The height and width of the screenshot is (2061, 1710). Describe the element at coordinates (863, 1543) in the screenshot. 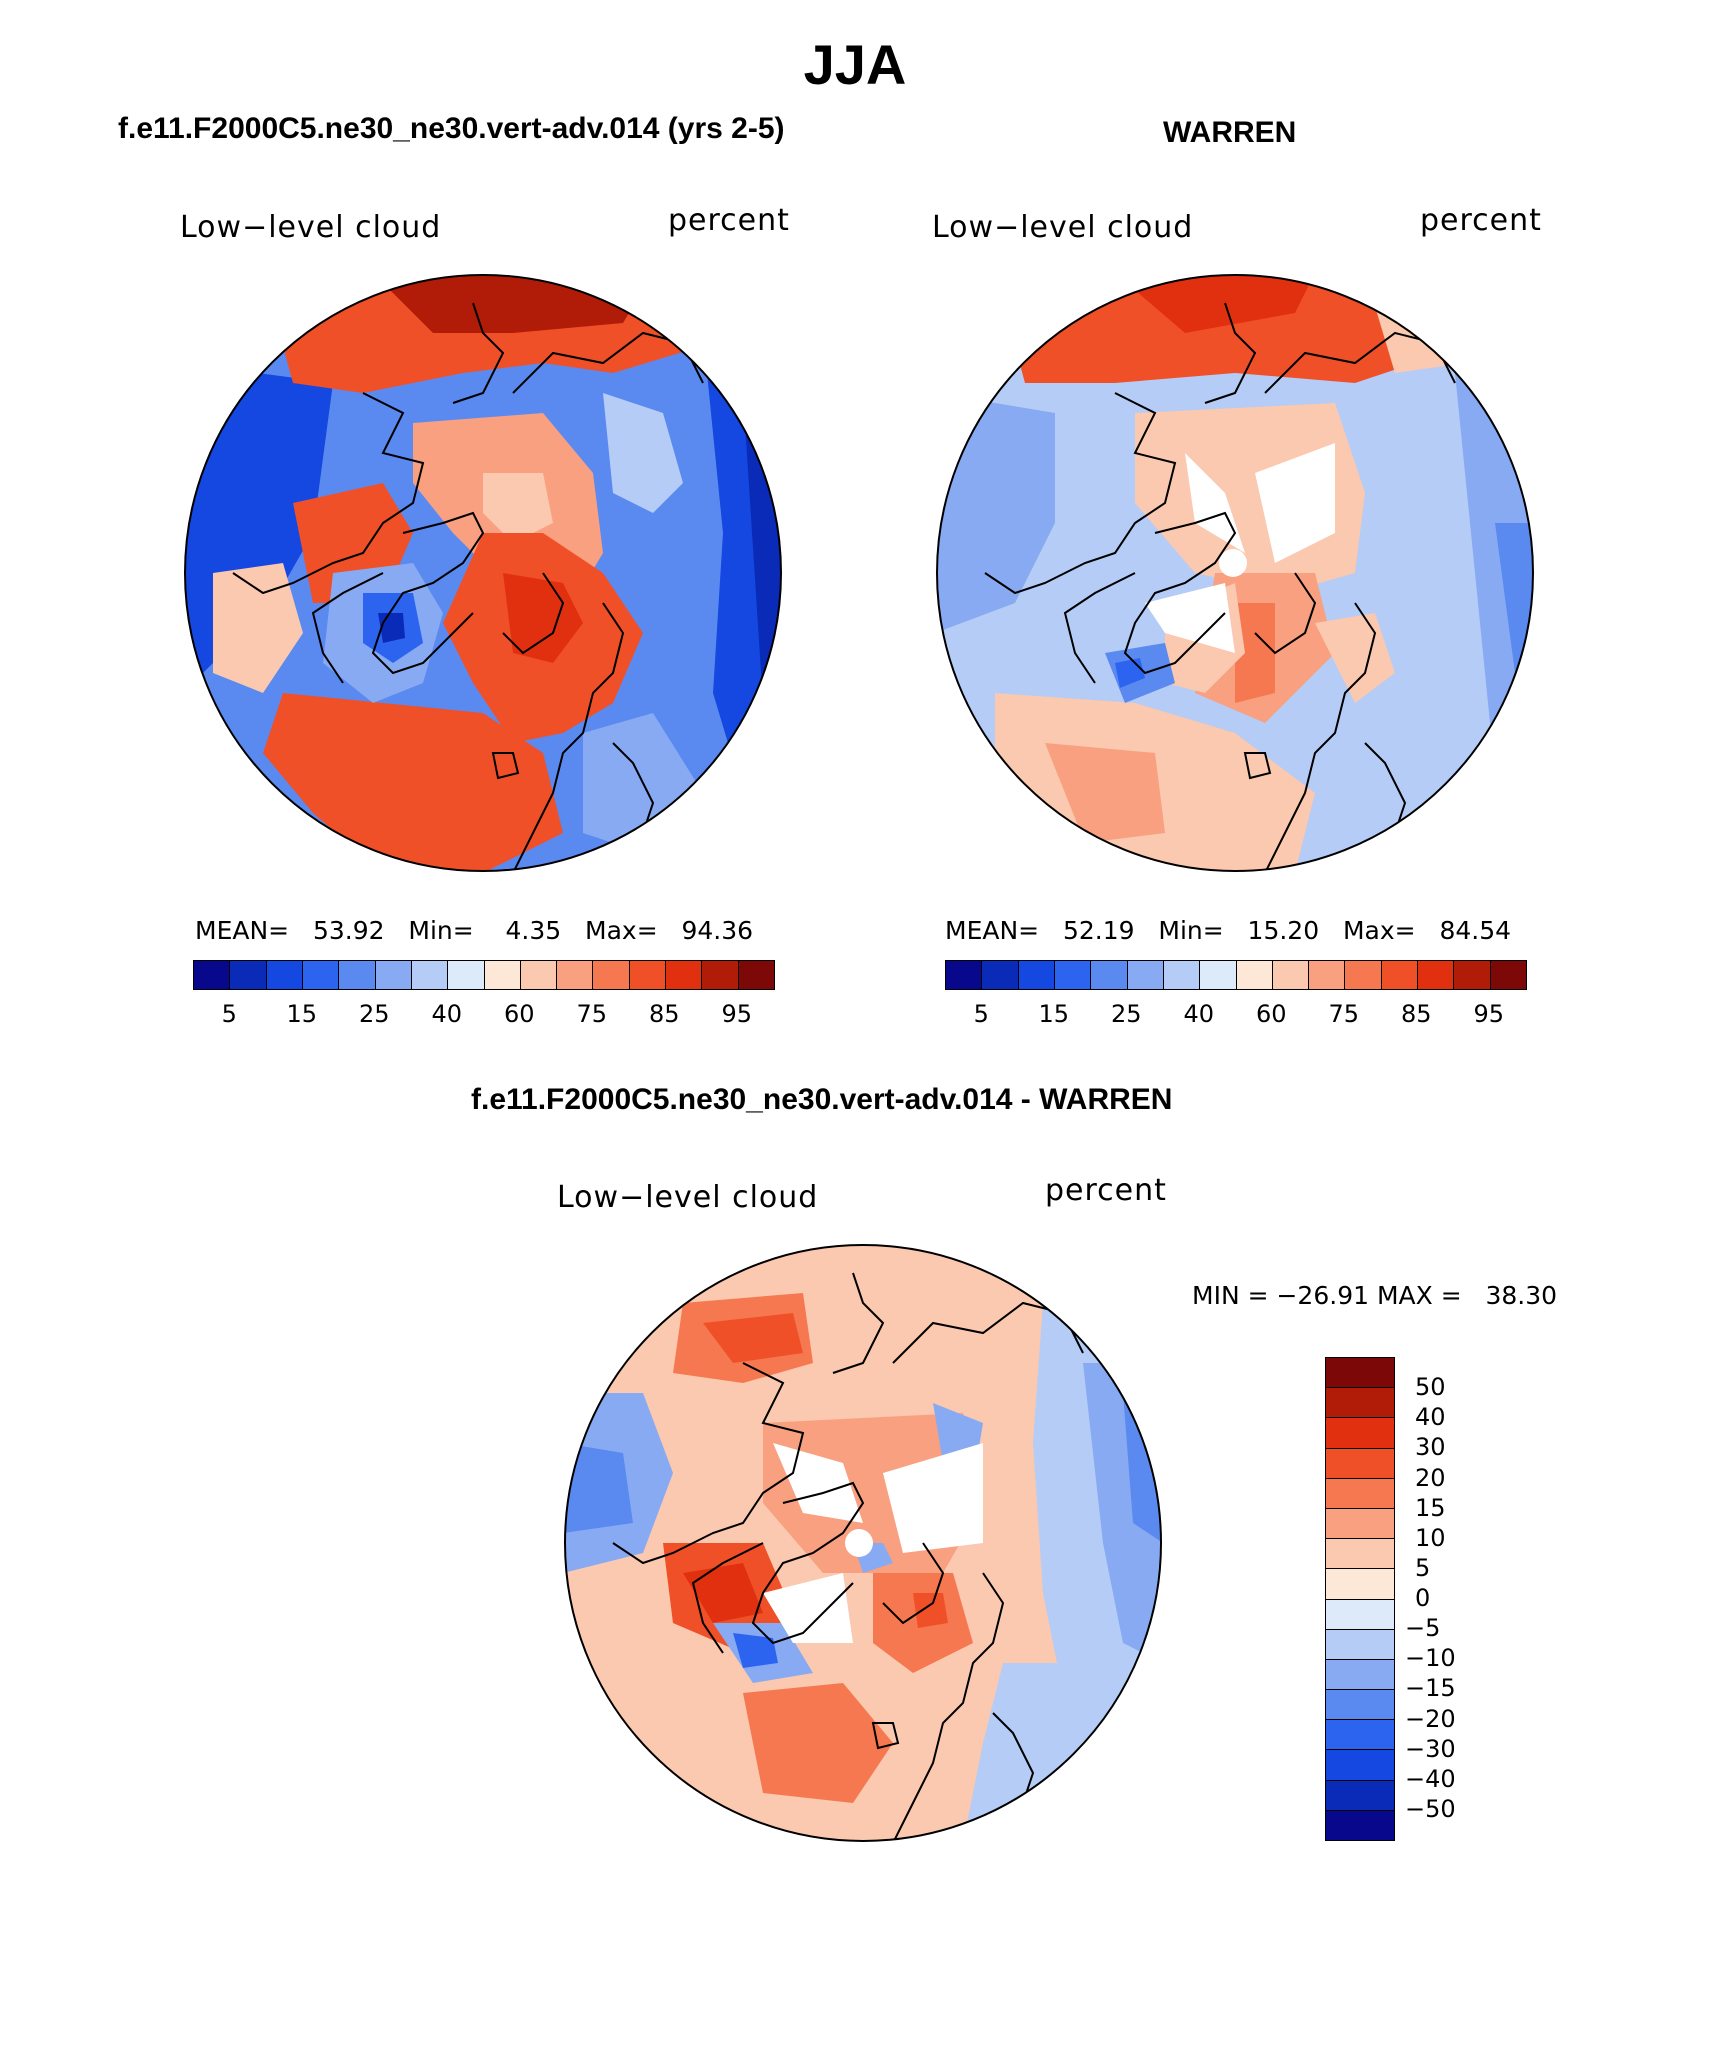

I see `diff-polar-map` at that location.